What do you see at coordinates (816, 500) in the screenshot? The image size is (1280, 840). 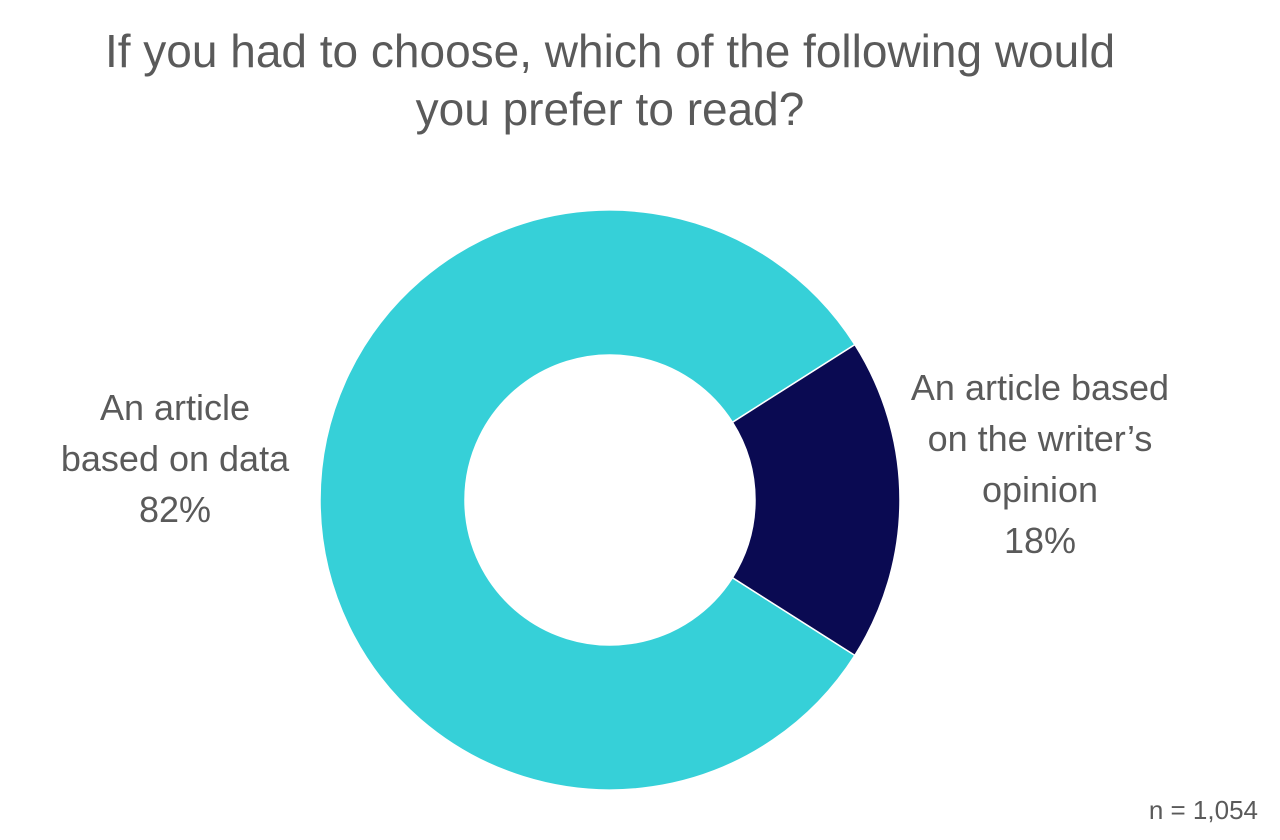 I see `donut-slice` at bounding box center [816, 500].